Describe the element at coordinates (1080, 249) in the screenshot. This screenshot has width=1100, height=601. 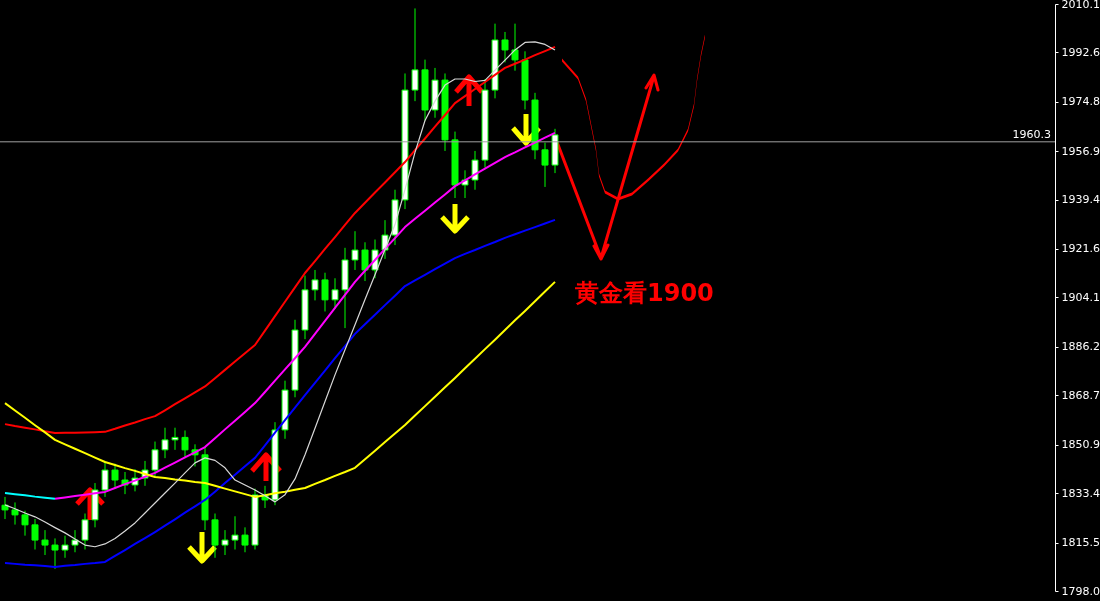
I see `y-tick-label: 1921.6` at that location.